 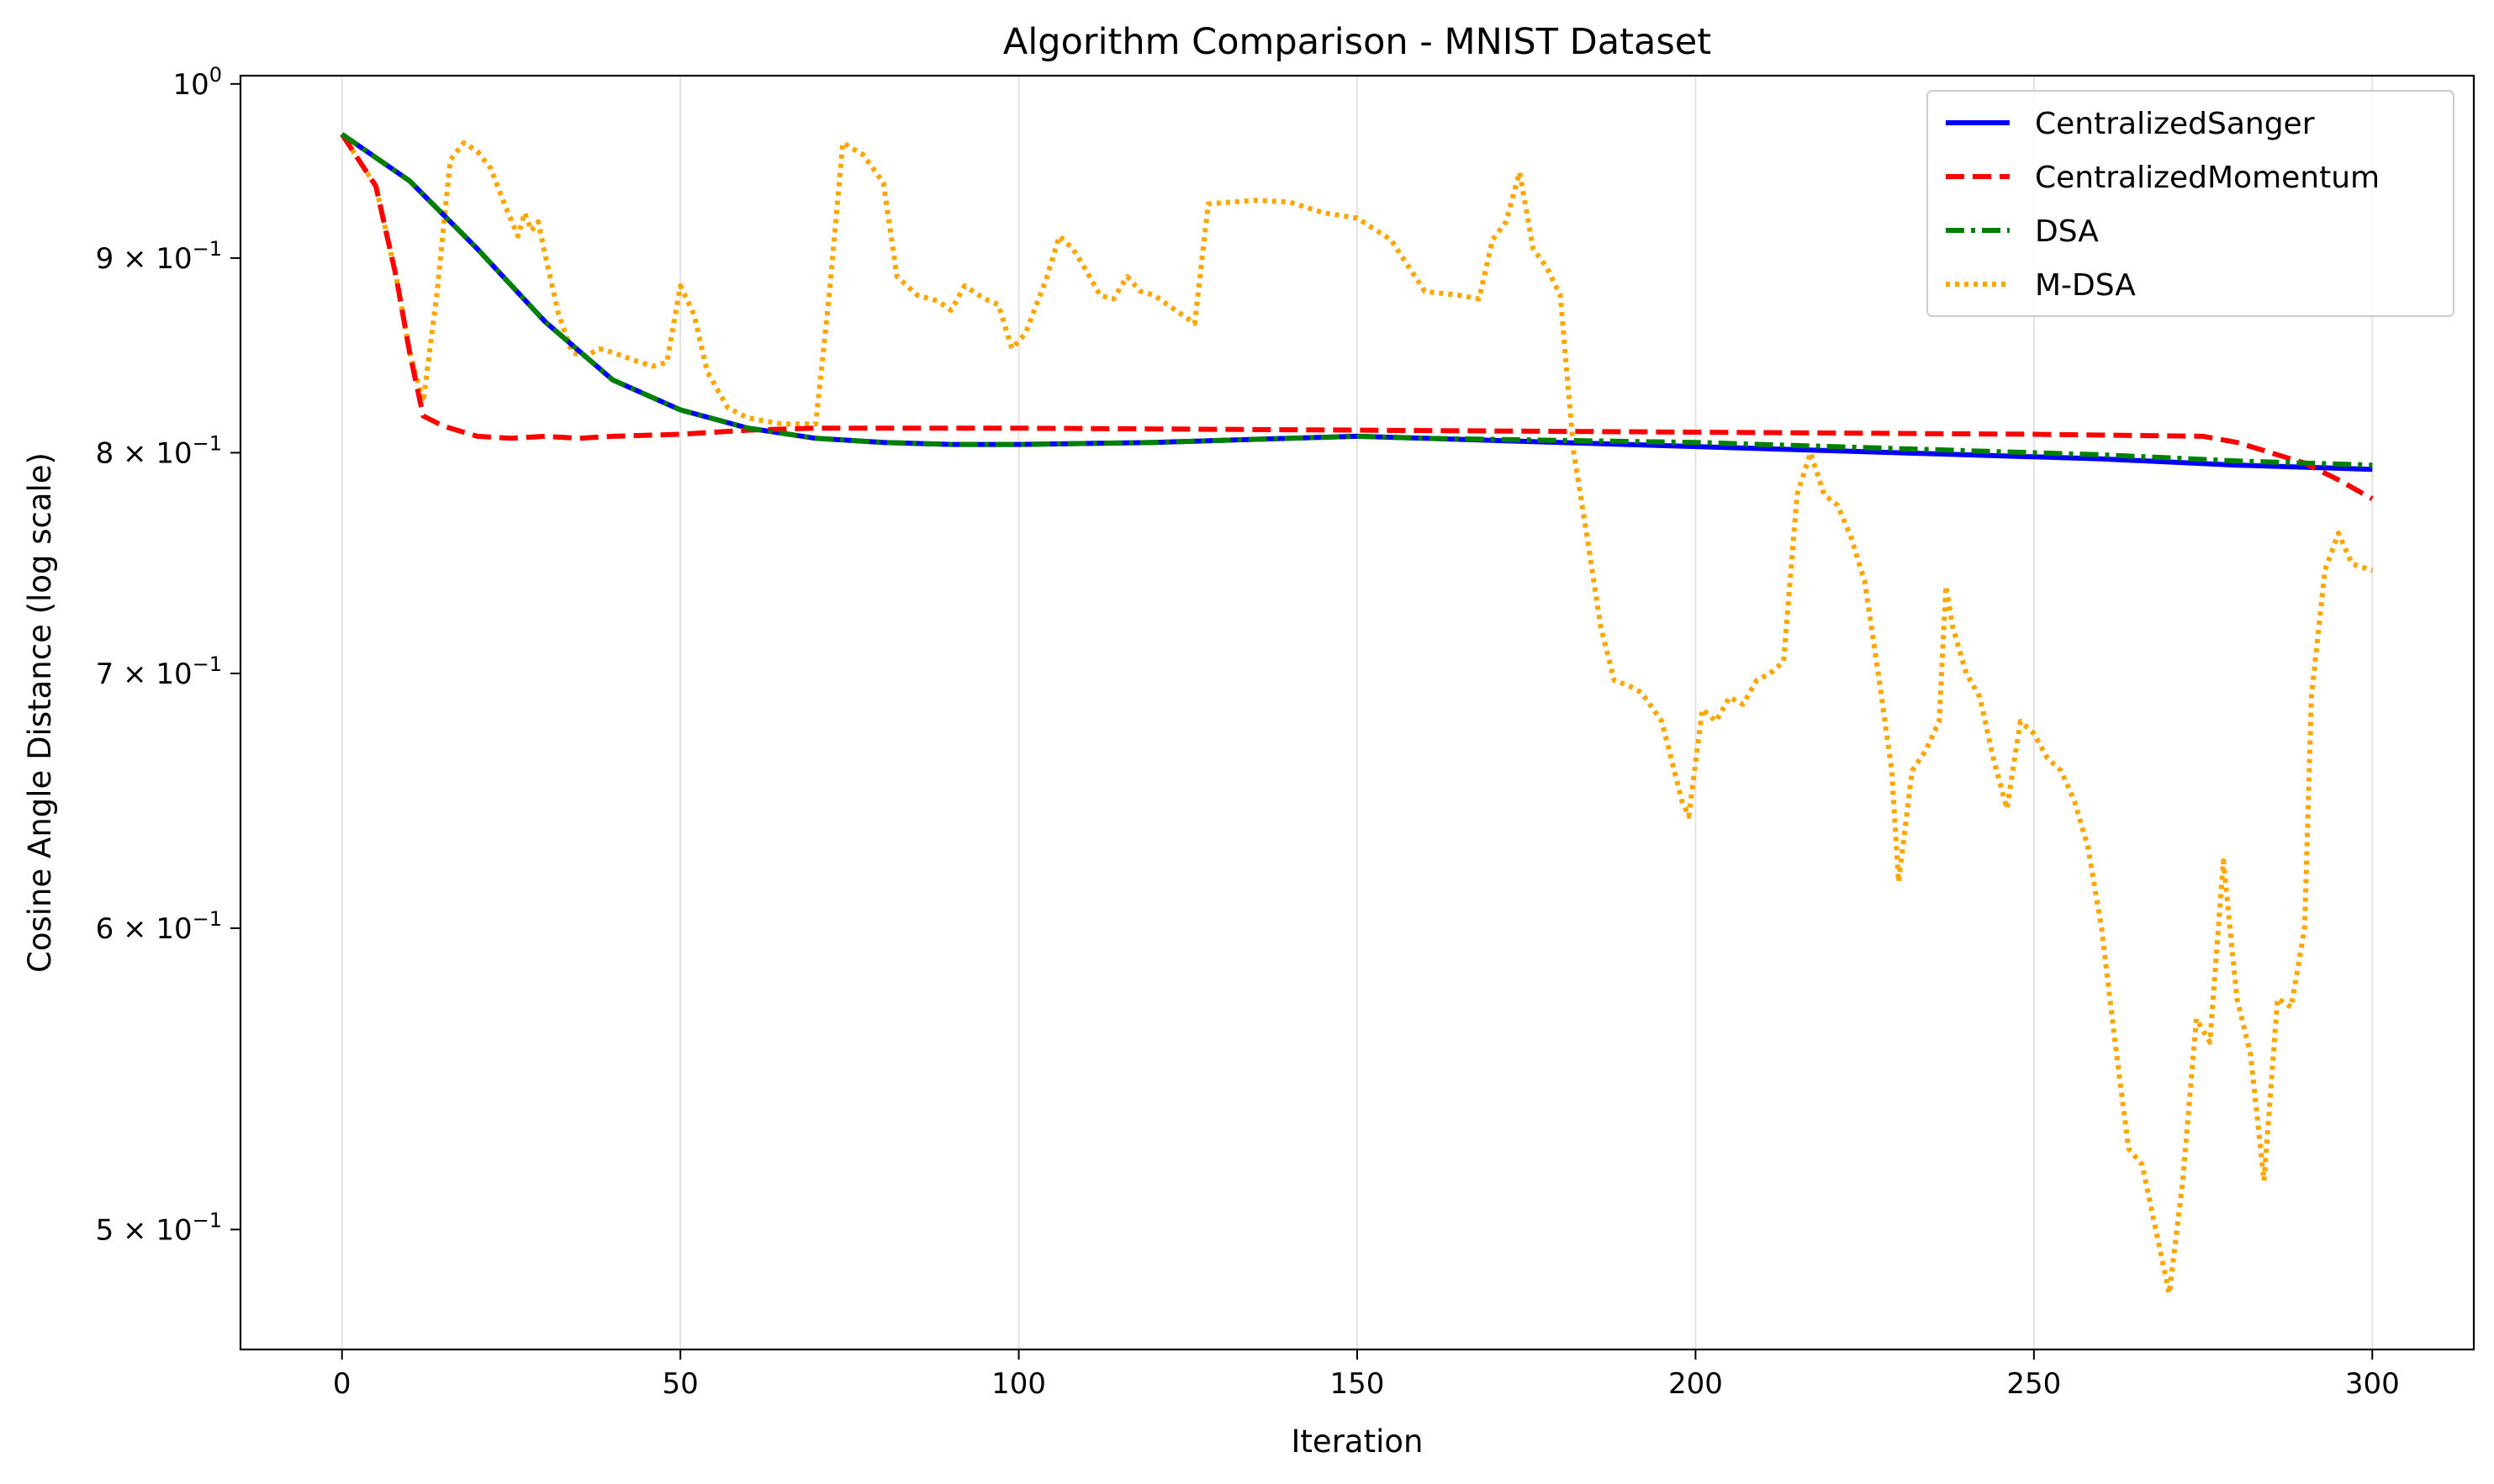 What do you see at coordinates (2207, 178) in the screenshot?
I see `legend-label-centralizedmomentum: CentralizedMomentum` at bounding box center [2207, 178].